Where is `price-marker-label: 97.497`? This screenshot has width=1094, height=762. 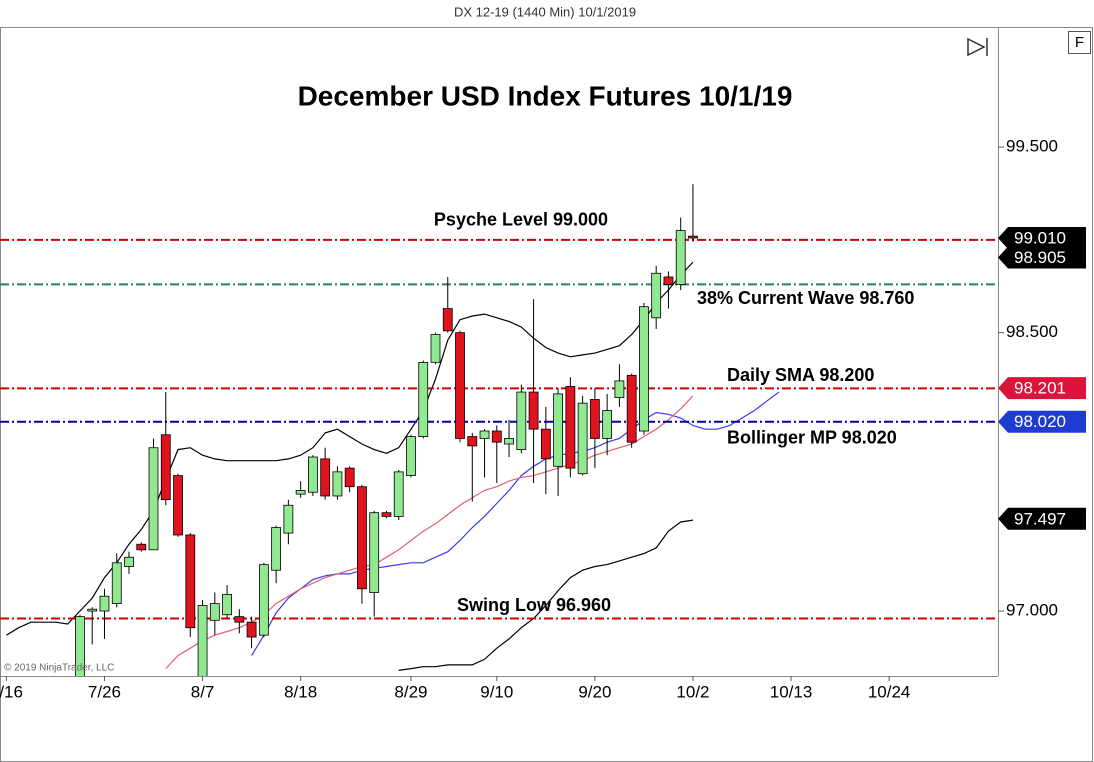 price-marker-label: 97.497 is located at coordinates (1040, 518).